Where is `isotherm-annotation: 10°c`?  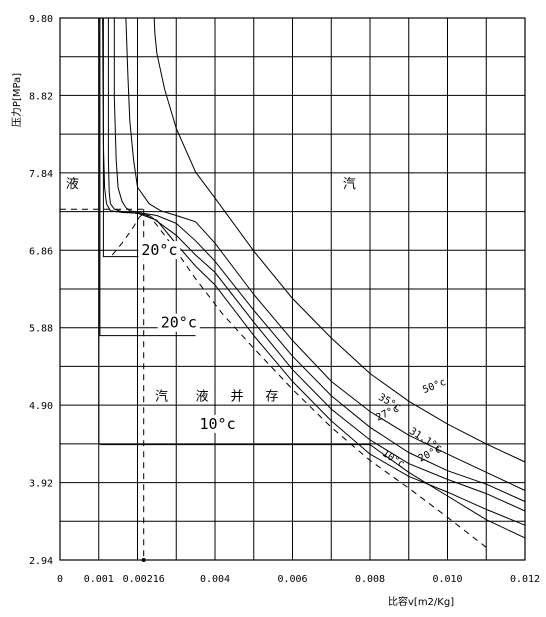
isotherm-annotation: 10°c is located at coordinates (218, 424).